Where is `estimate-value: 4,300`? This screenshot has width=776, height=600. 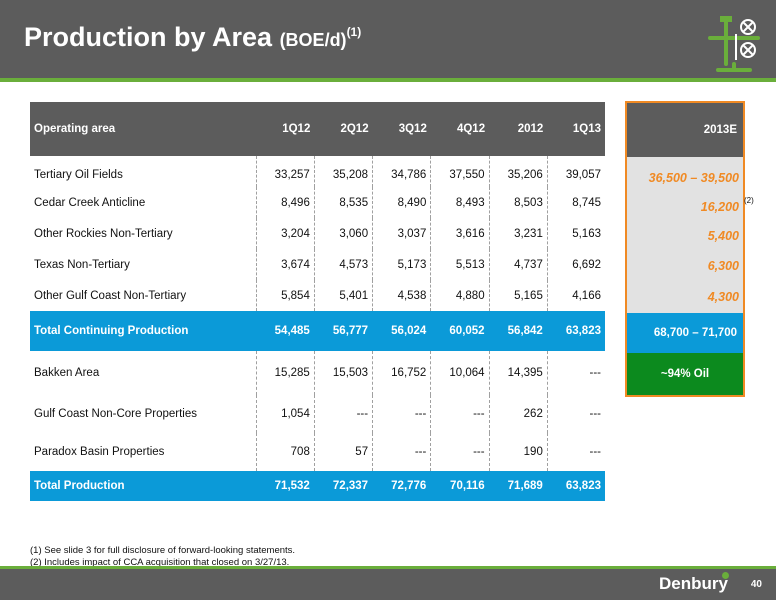
estimate-value: 4,300 is located at coordinates (723, 297).